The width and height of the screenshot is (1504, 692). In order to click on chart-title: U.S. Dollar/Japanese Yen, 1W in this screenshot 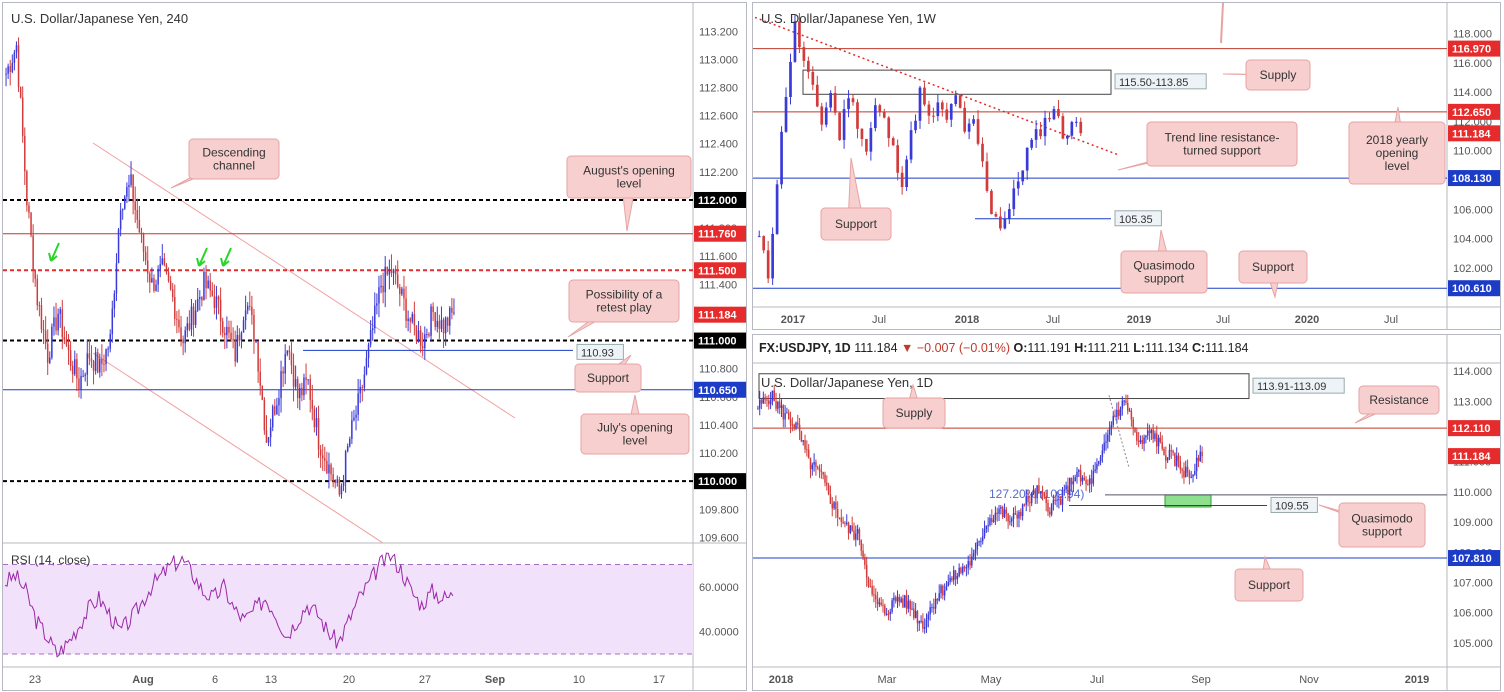, I will do `click(848, 18)`.